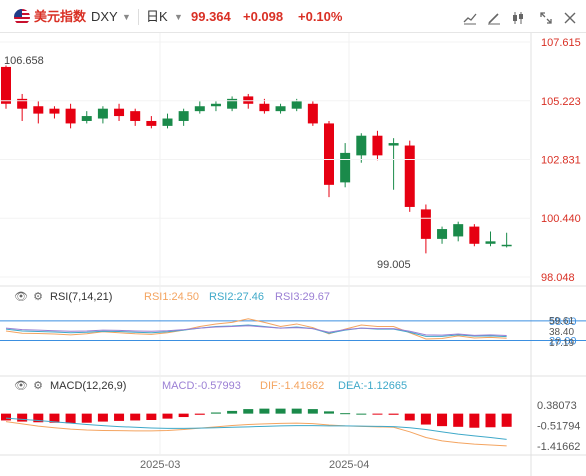  I want to click on macd-axis-label: -0.51794, so click(558, 426).